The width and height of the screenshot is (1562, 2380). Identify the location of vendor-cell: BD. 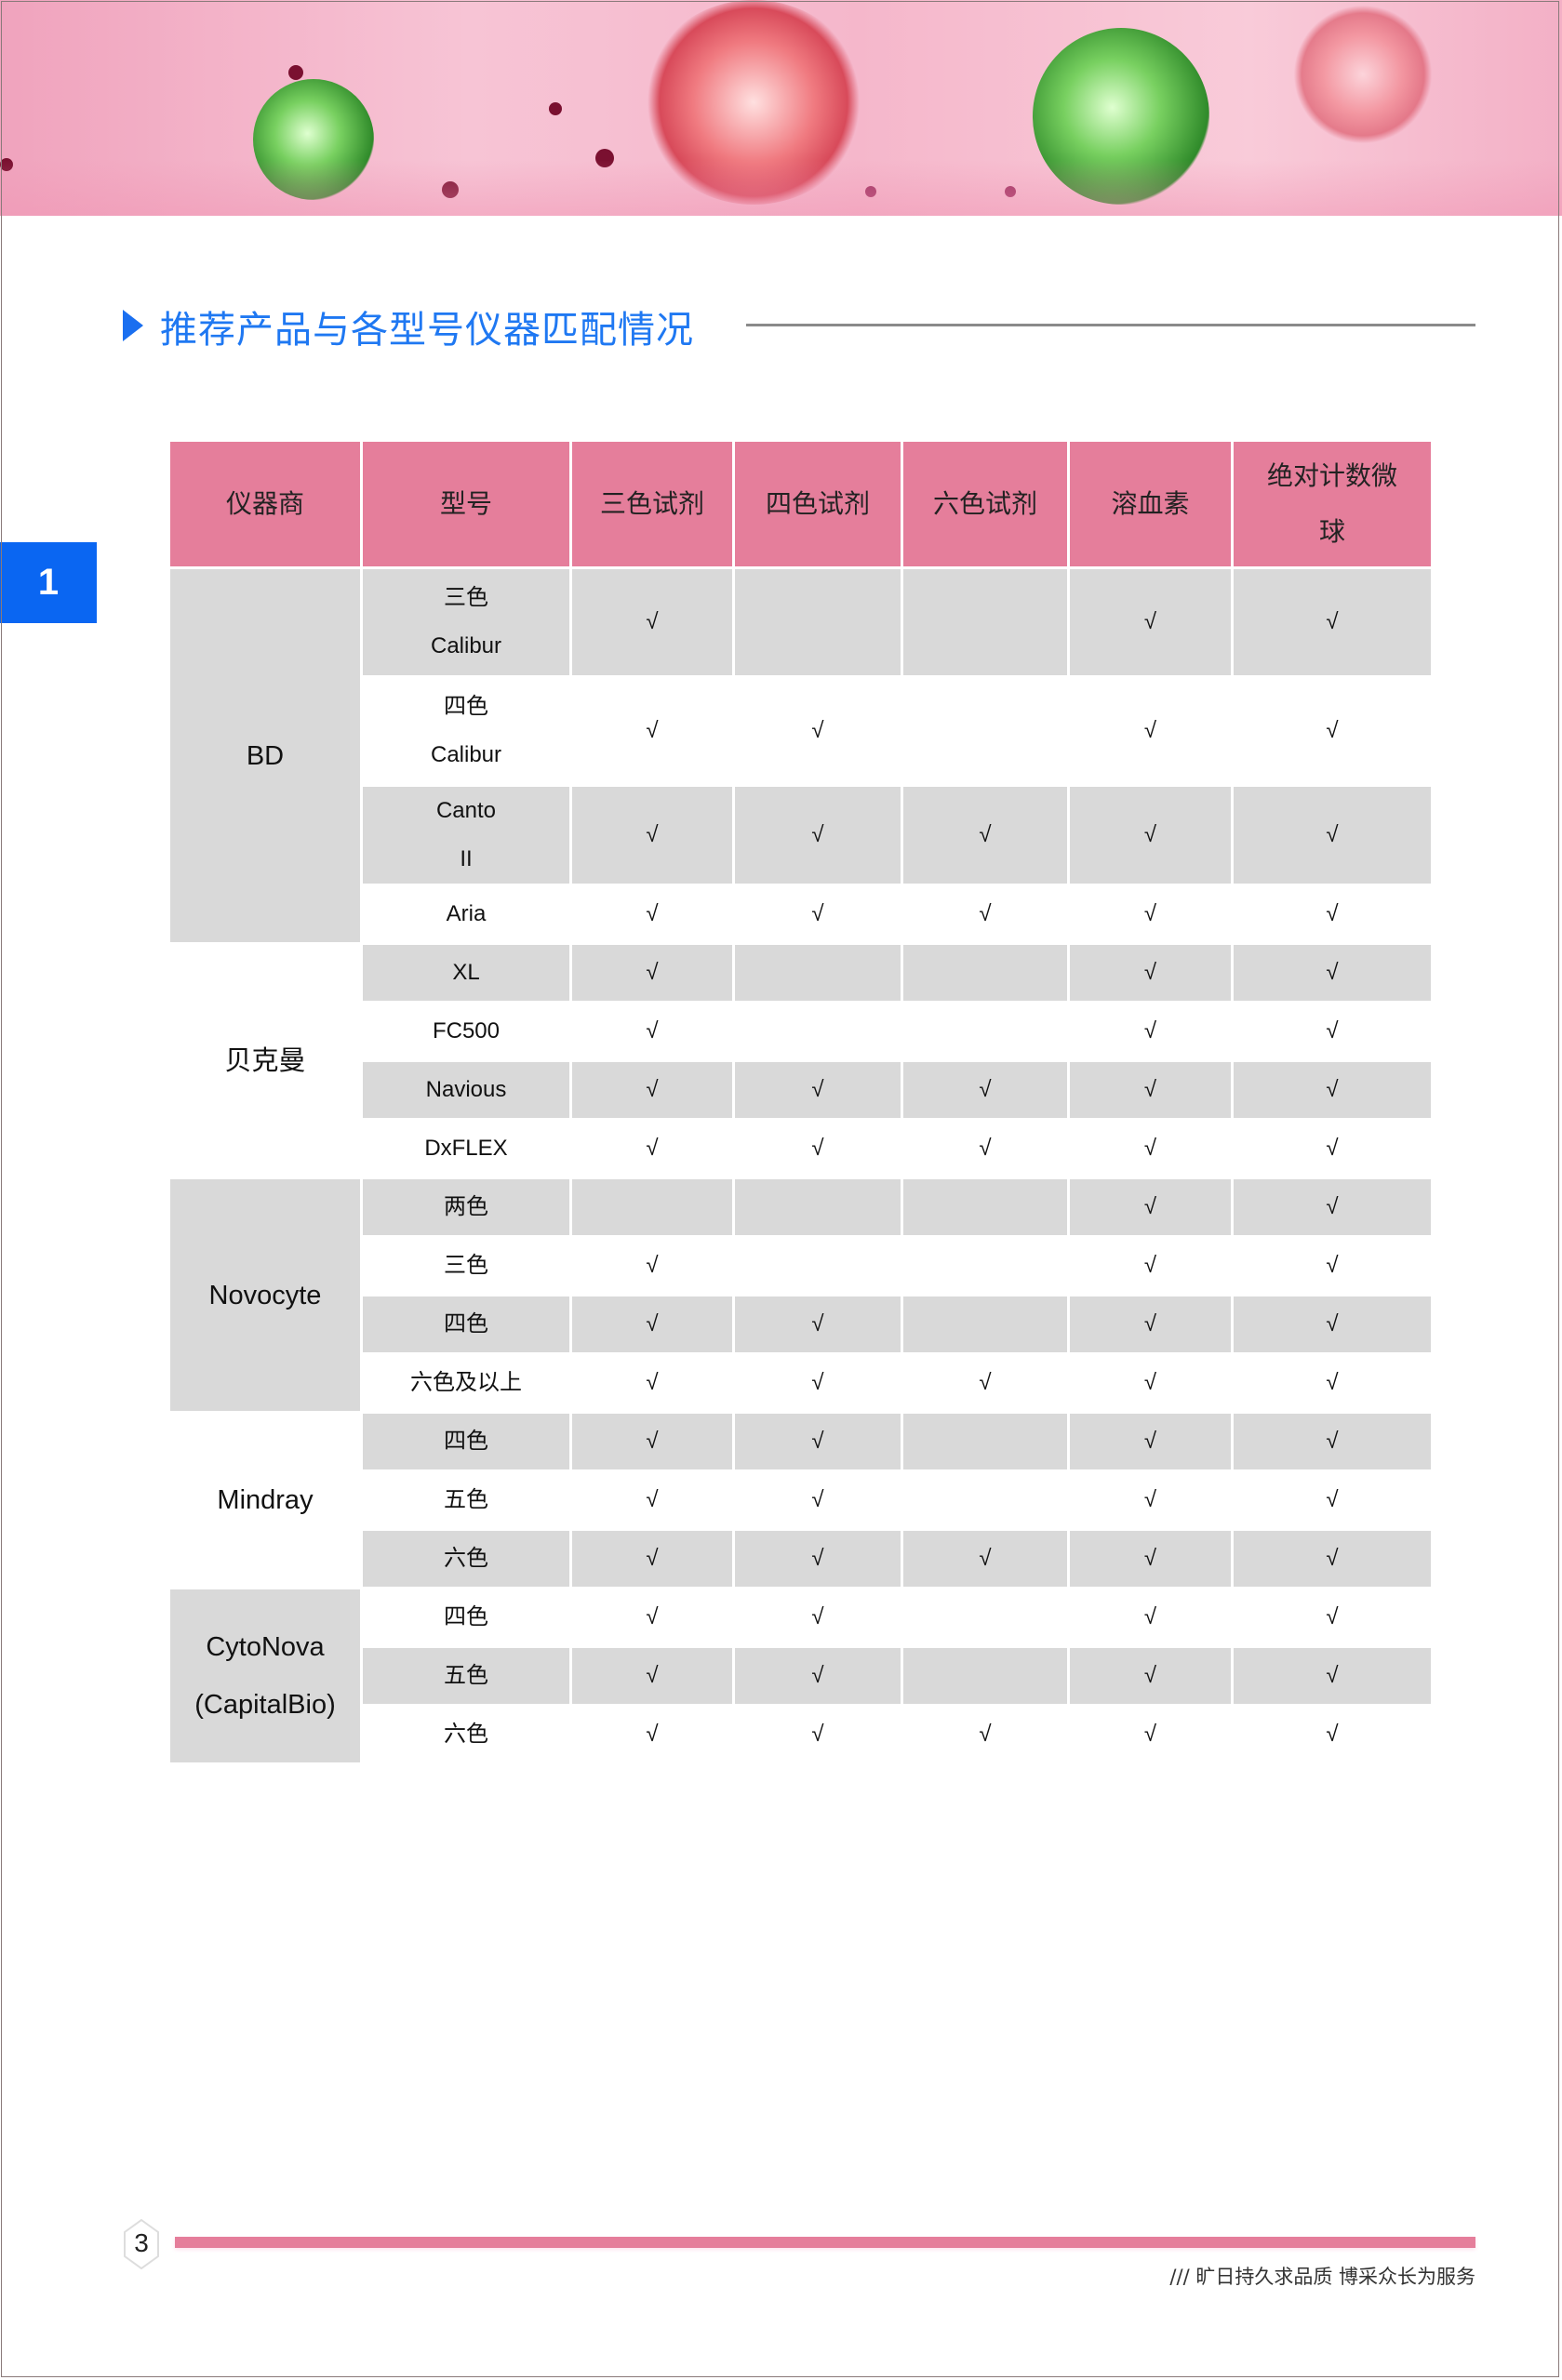
(265, 755).